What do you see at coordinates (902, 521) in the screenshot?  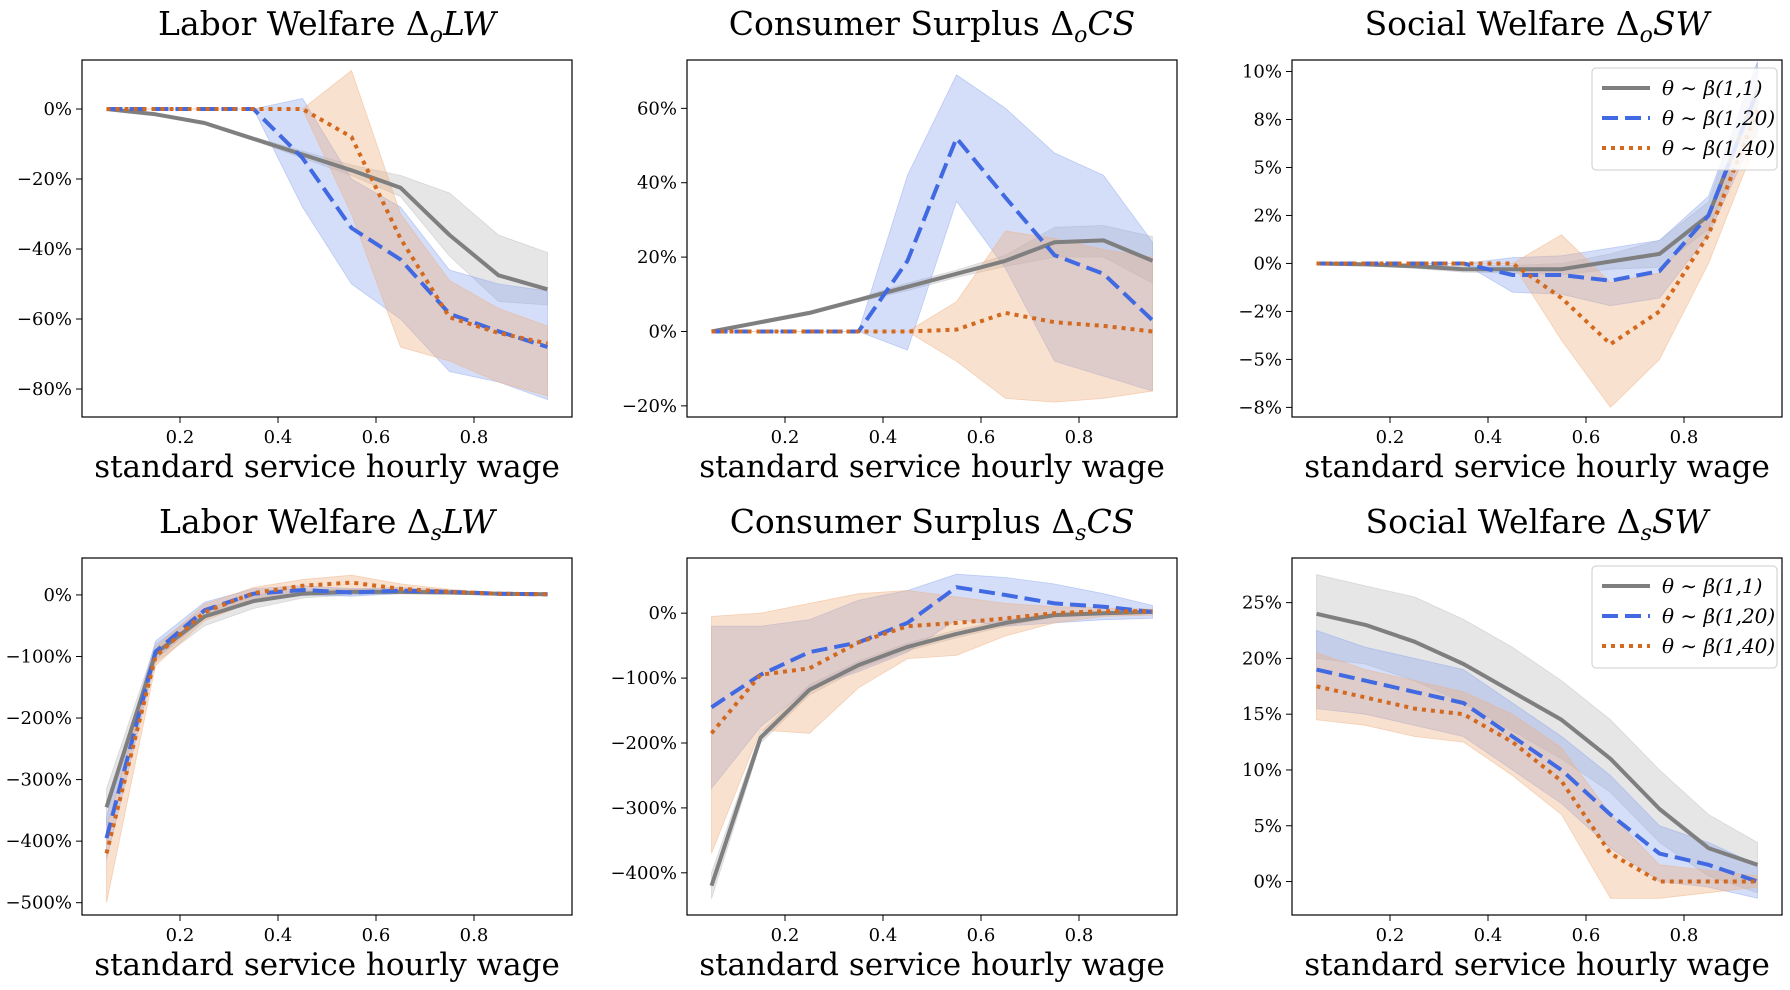 I see `chart-title-main: Consumer Surplus Δ` at bounding box center [902, 521].